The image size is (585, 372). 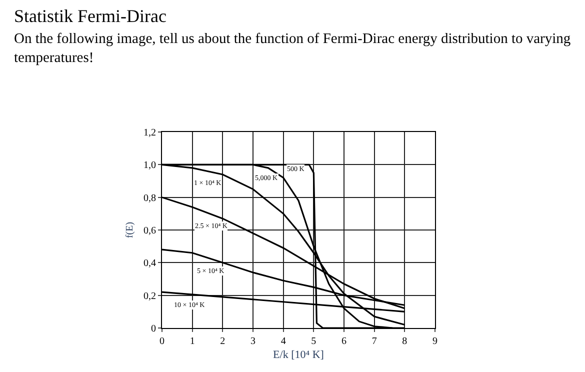 I want to click on x-tick-label: 6, so click(x=344, y=341).